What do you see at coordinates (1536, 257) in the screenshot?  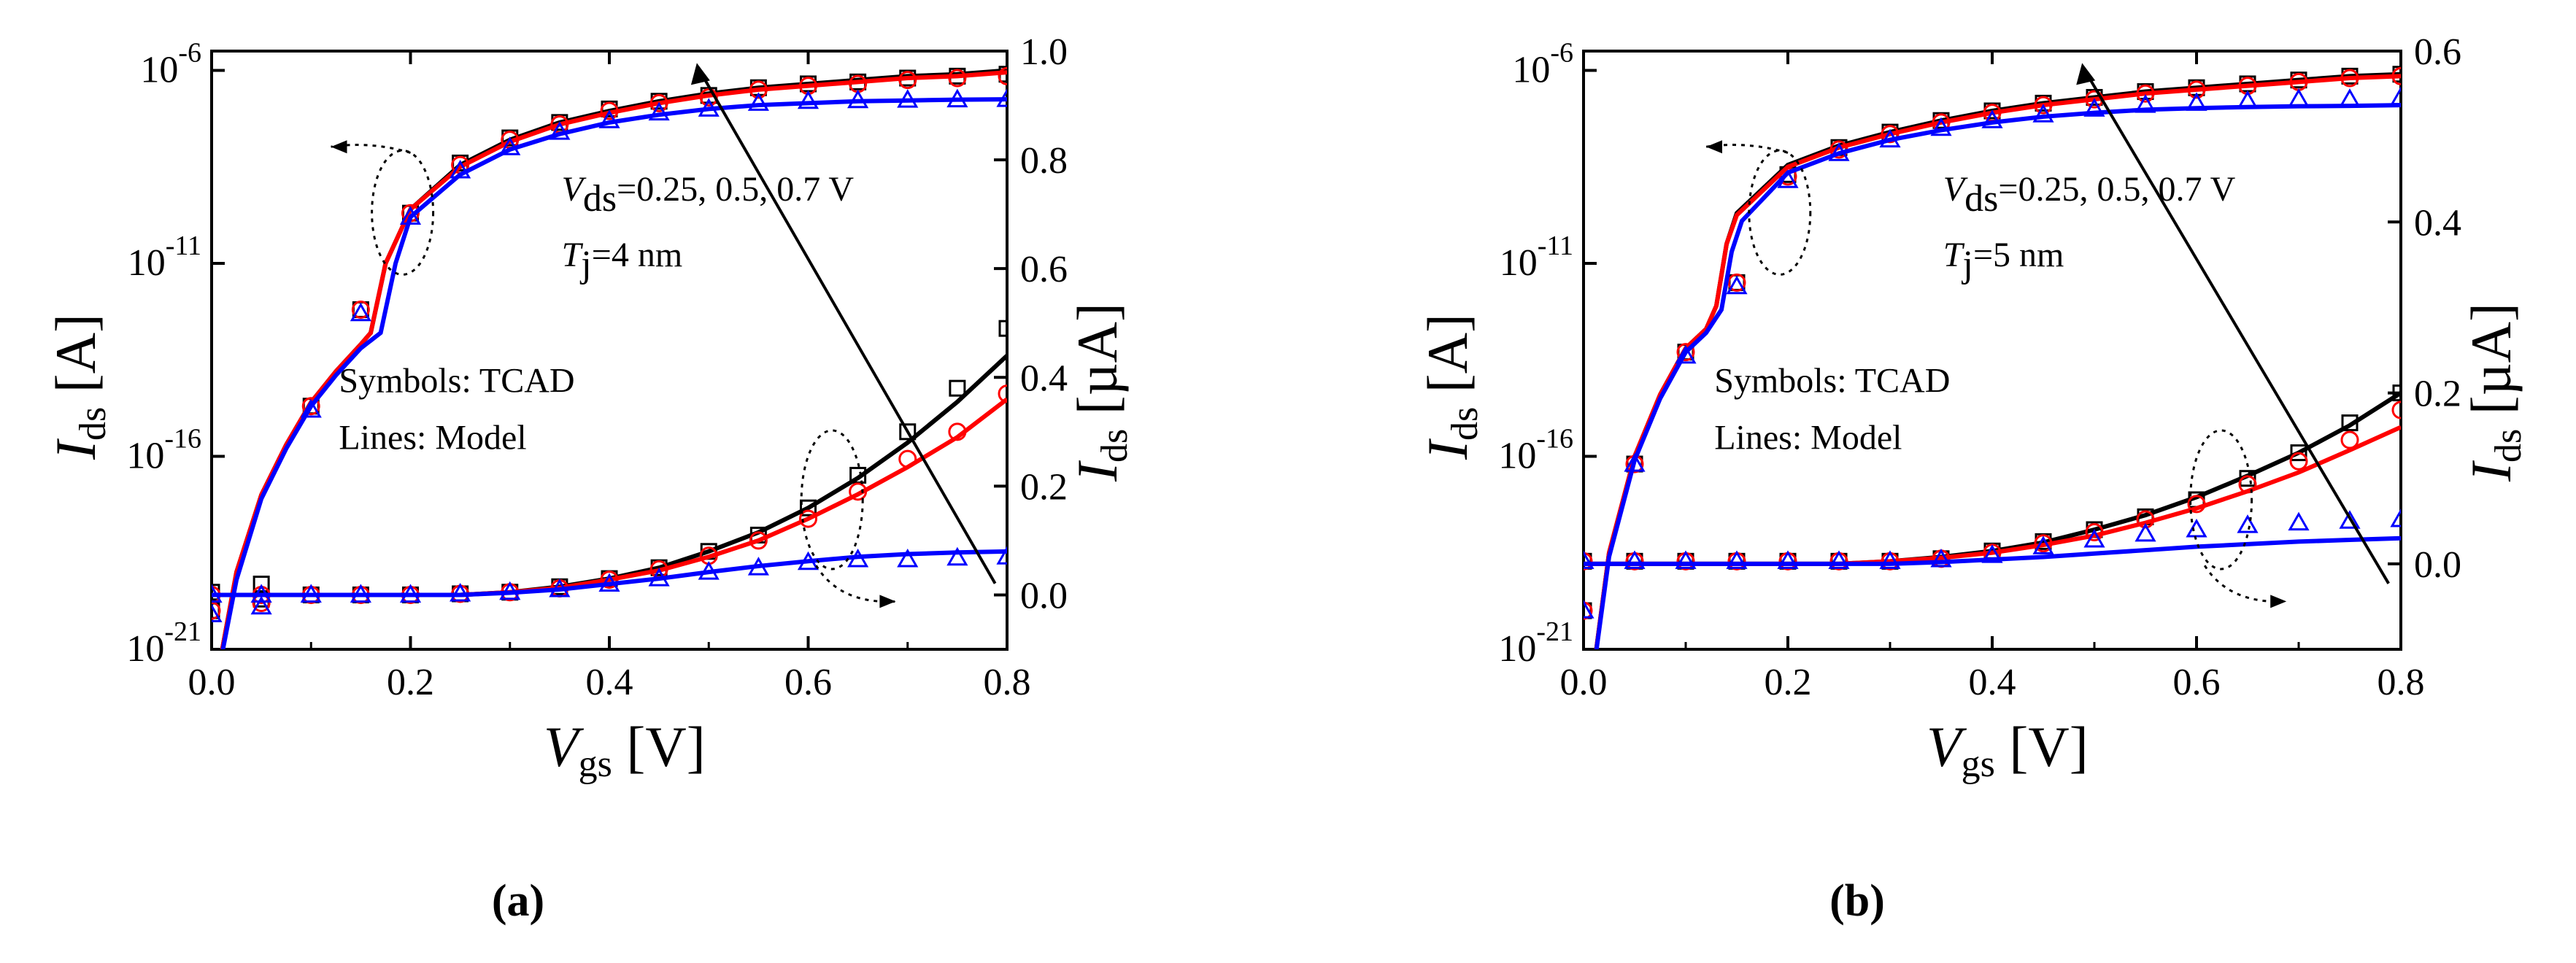 I see `y-left-tick-label: 10-11` at bounding box center [1536, 257].